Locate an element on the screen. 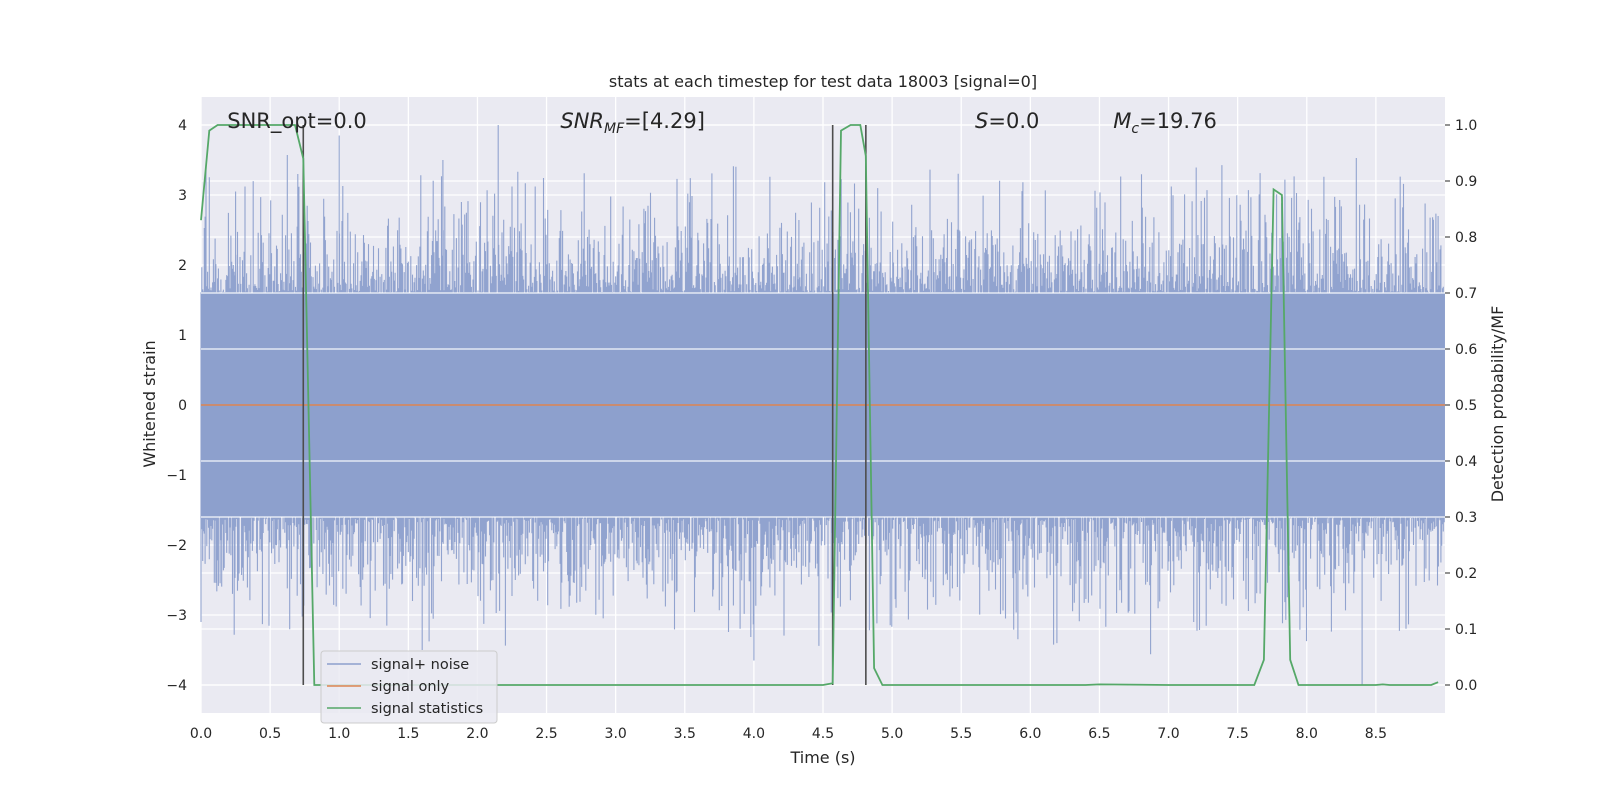 This screenshot has height=800, width=1600. annotation-1: SNRMF=[4.29] is located at coordinates (632, 123).